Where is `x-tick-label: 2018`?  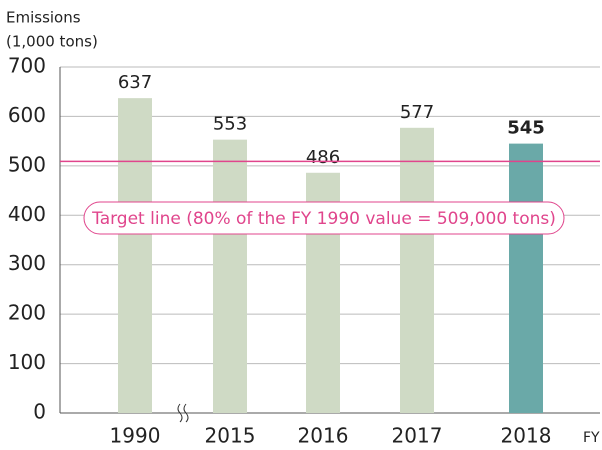
x-tick-label: 2018 is located at coordinates (526, 436).